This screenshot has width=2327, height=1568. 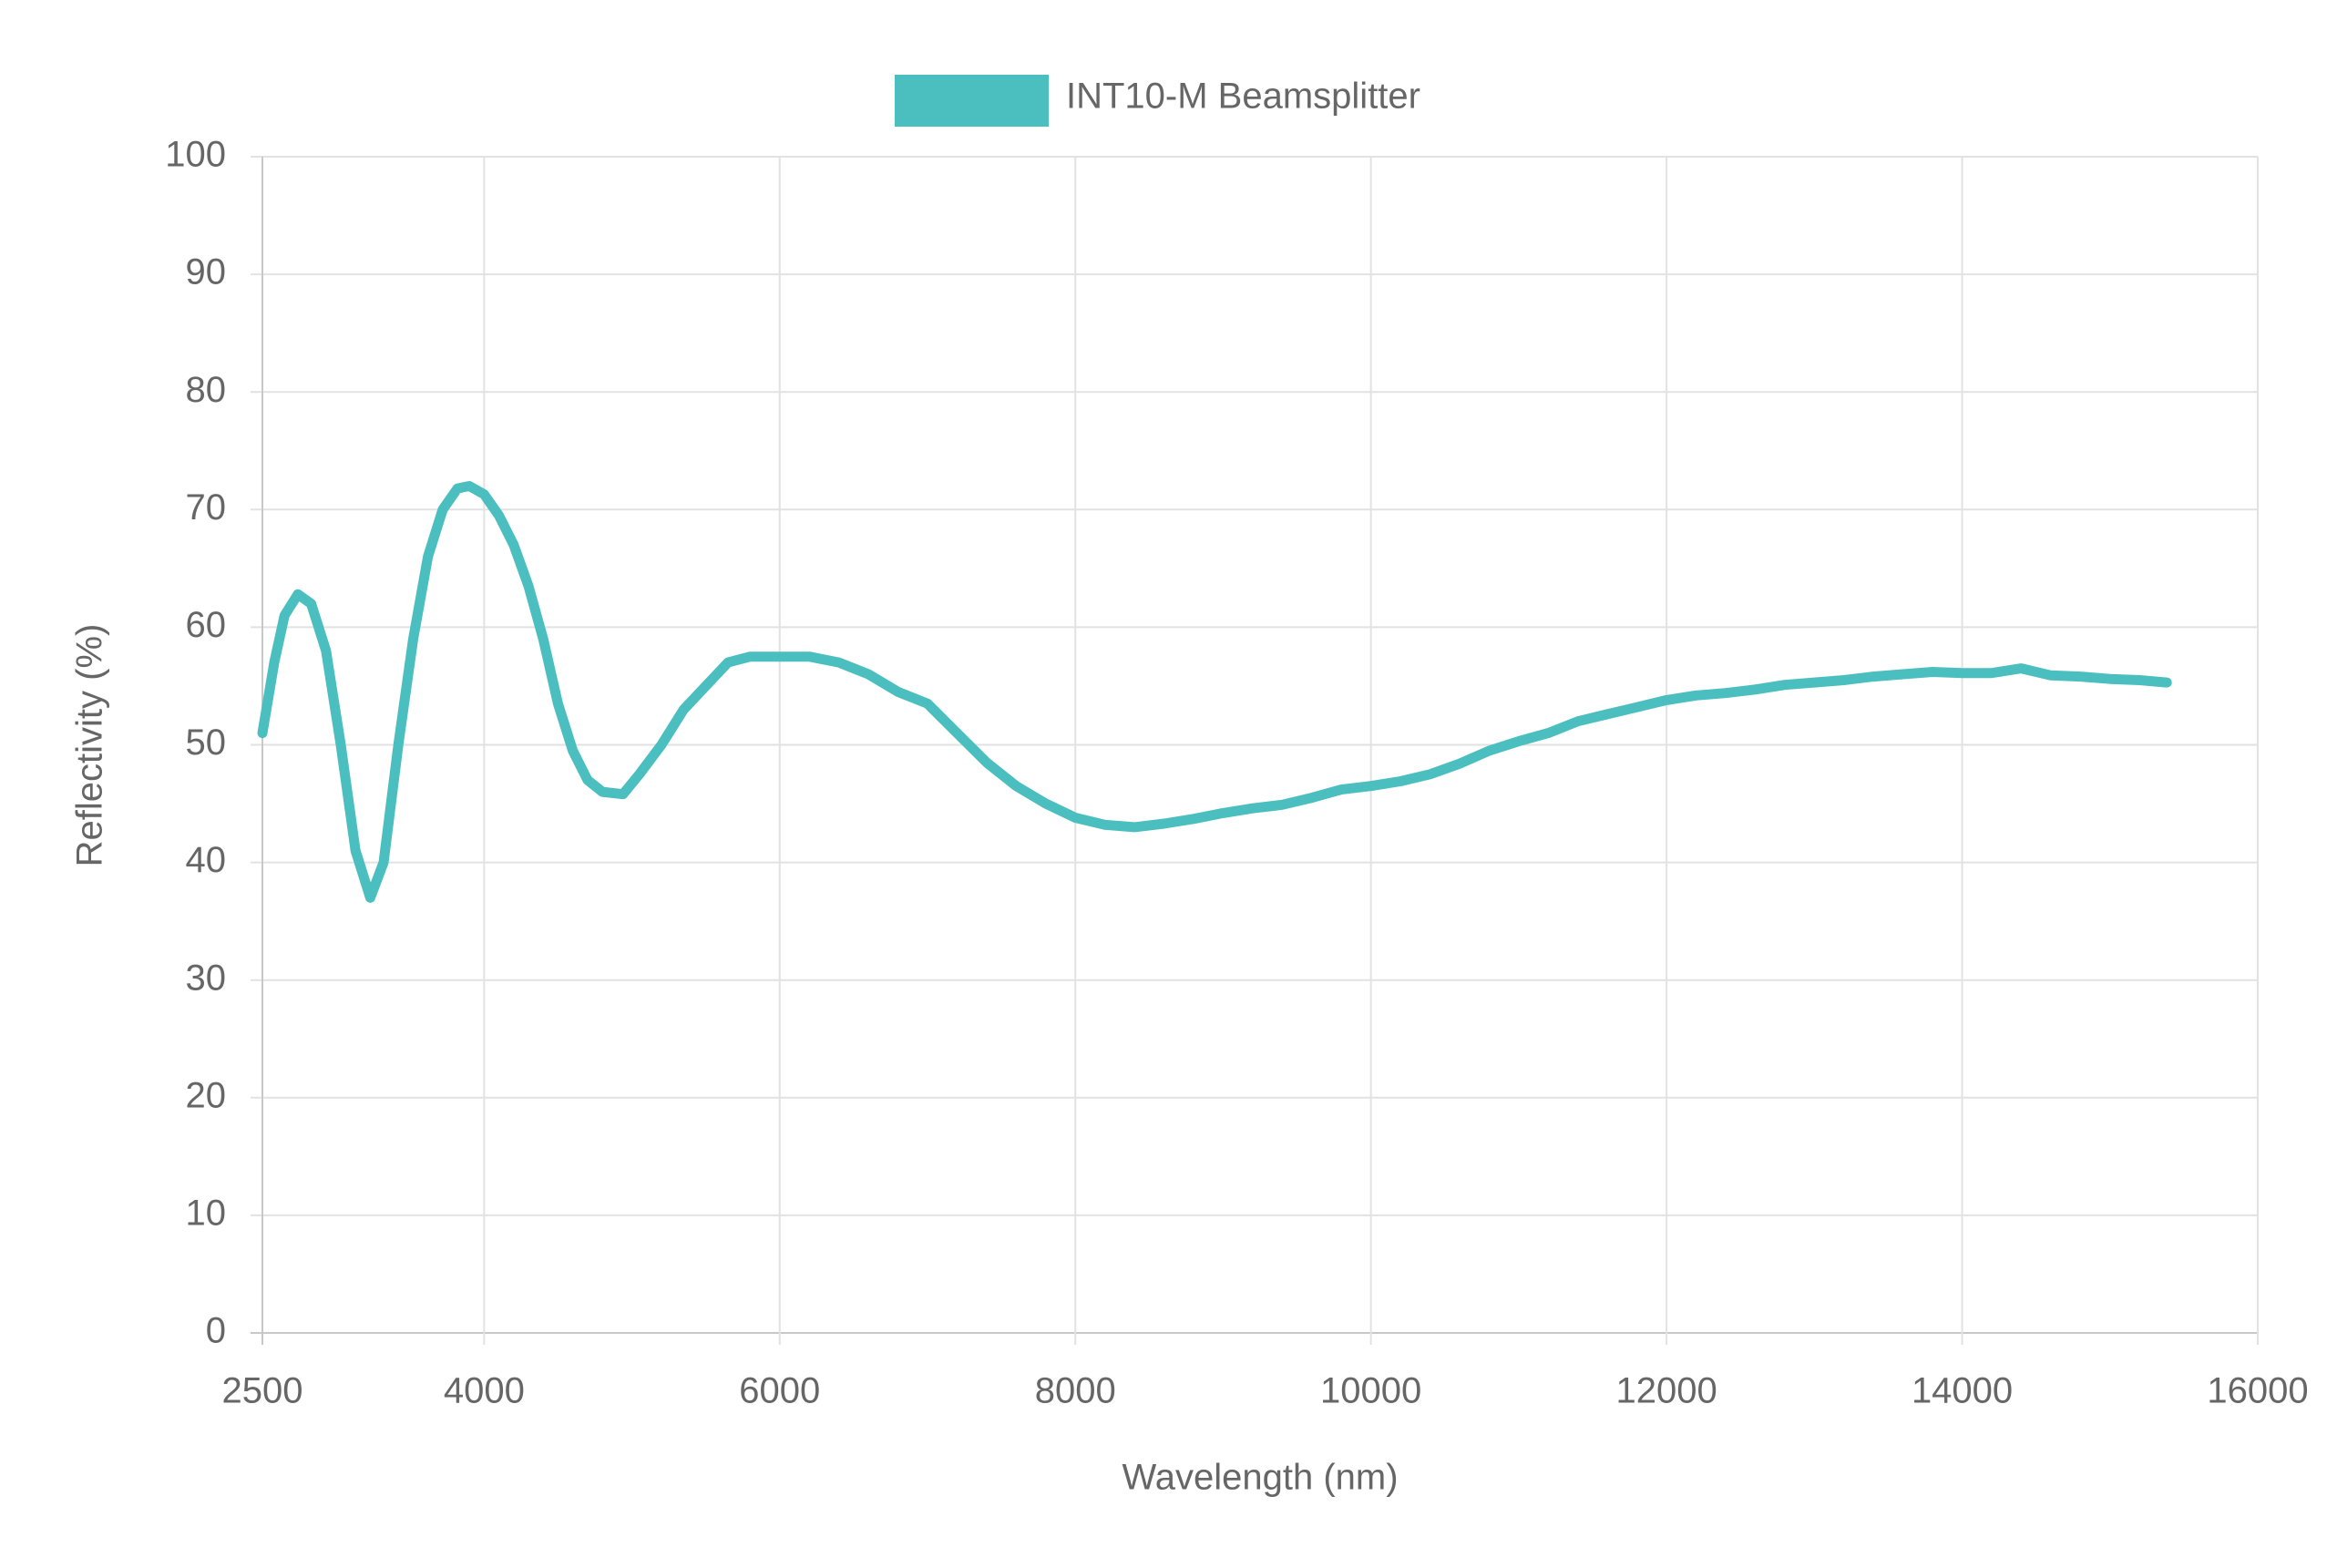 What do you see at coordinates (1243, 97) in the screenshot?
I see `legend-label: INT10-M Beamsplitter` at bounding box center [1243, 97].